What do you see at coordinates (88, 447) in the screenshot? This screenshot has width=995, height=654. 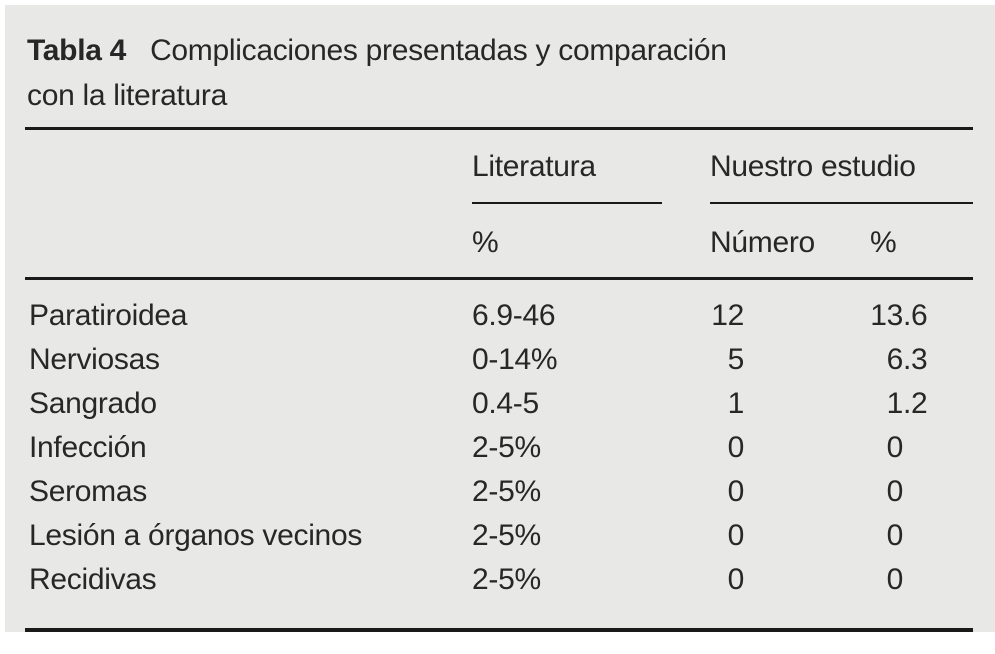 I see `complication-label: Infección` at bounding box center [88, 447].